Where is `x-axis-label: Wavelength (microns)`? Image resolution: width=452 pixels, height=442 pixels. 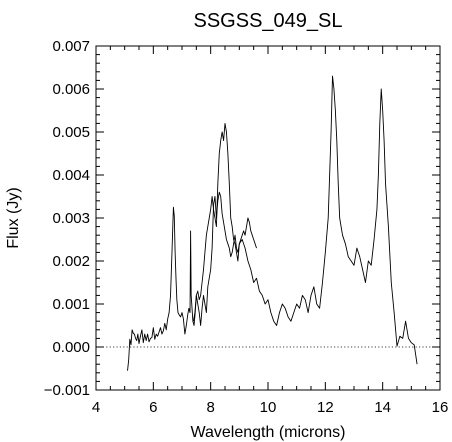 x-axis-label: Wavelength (microns) is located at coordinates (267, 432).